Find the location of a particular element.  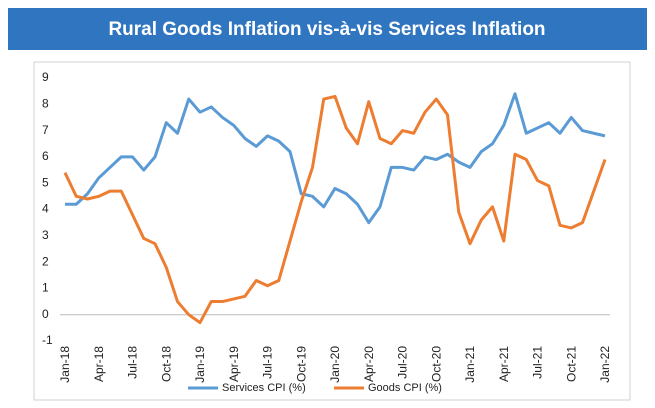

x-tick-label: Oct-19 is located at coordinates (301, 364).